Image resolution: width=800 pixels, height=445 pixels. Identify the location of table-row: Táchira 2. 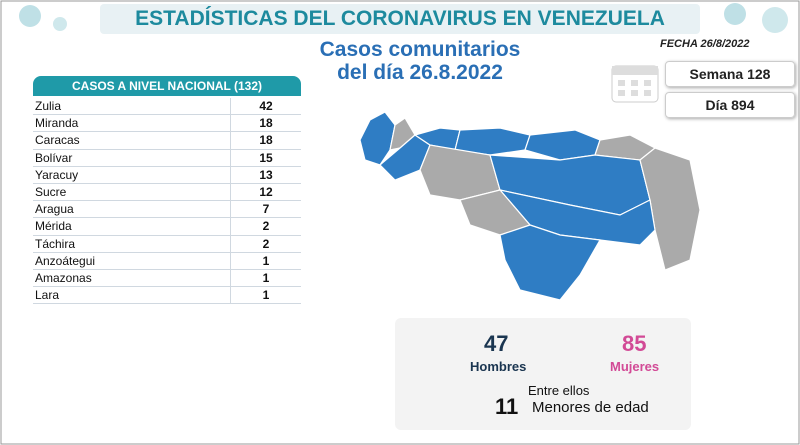
(167, 244).